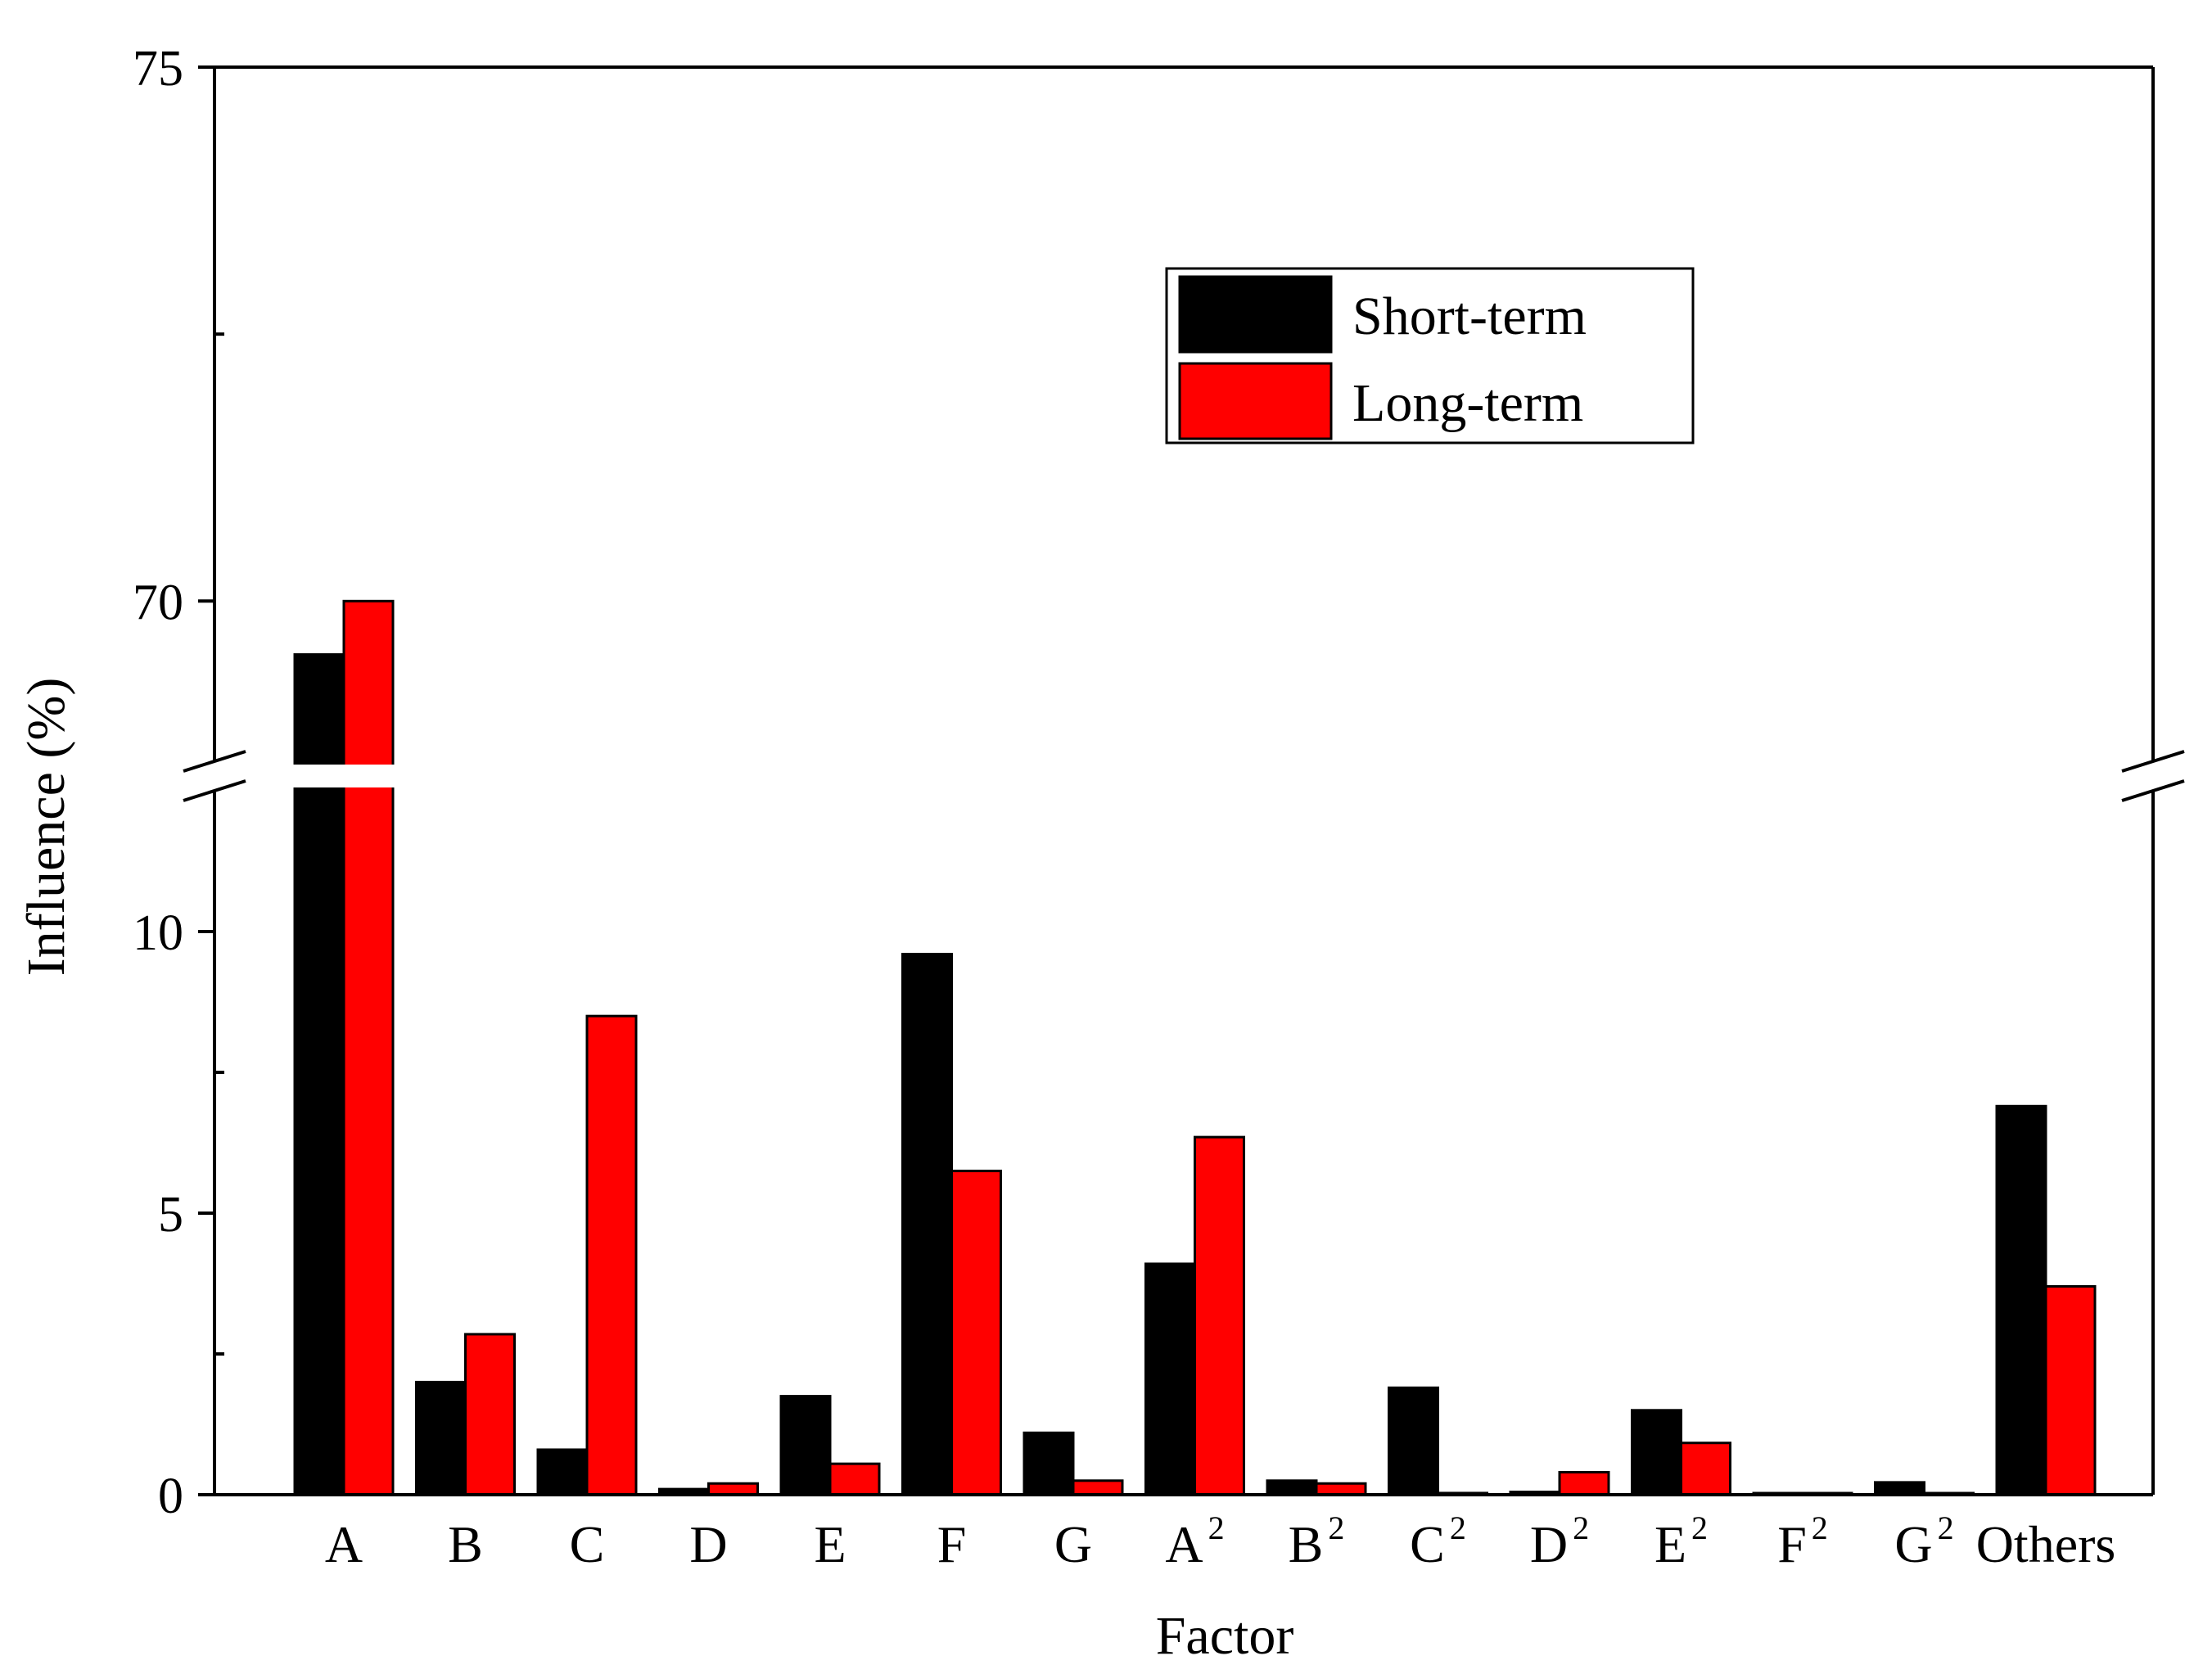 Image resolution: width=2212 pixels, height=1674 pixels. Describe the element at coordinates (2046, 1544) in the screenshot. I see `x-tick-label-14: Others` at that location.